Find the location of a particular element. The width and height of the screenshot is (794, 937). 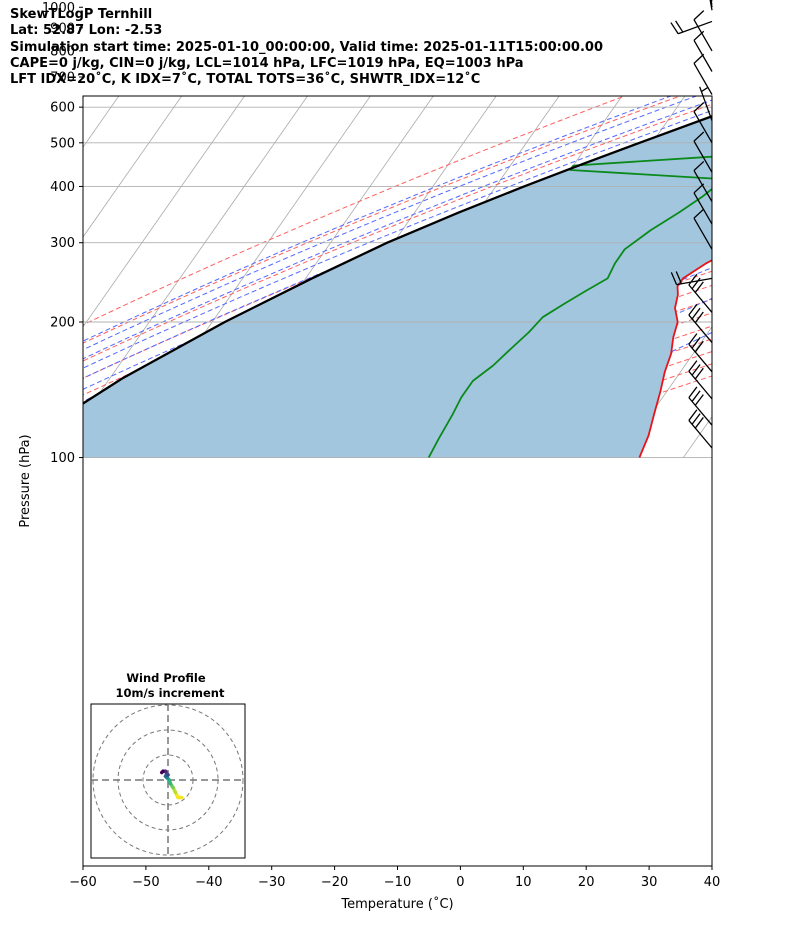

x-tick-label: 10 is located at coordinates (523, 882).